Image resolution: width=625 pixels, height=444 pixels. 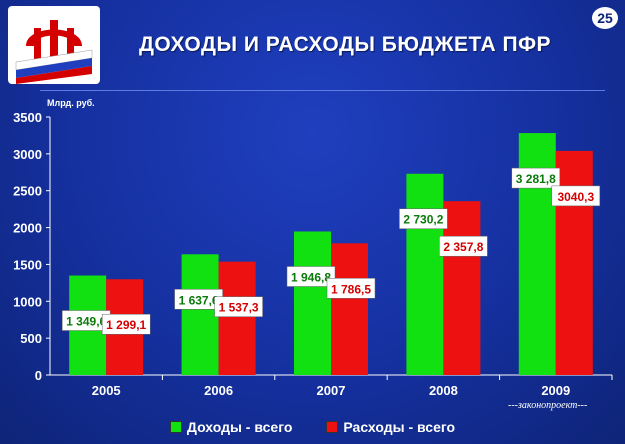 What do you see at coordinates (462, 288) in the screenshot?
I see `bar-expense-2008` at bounding box center [462, 288].